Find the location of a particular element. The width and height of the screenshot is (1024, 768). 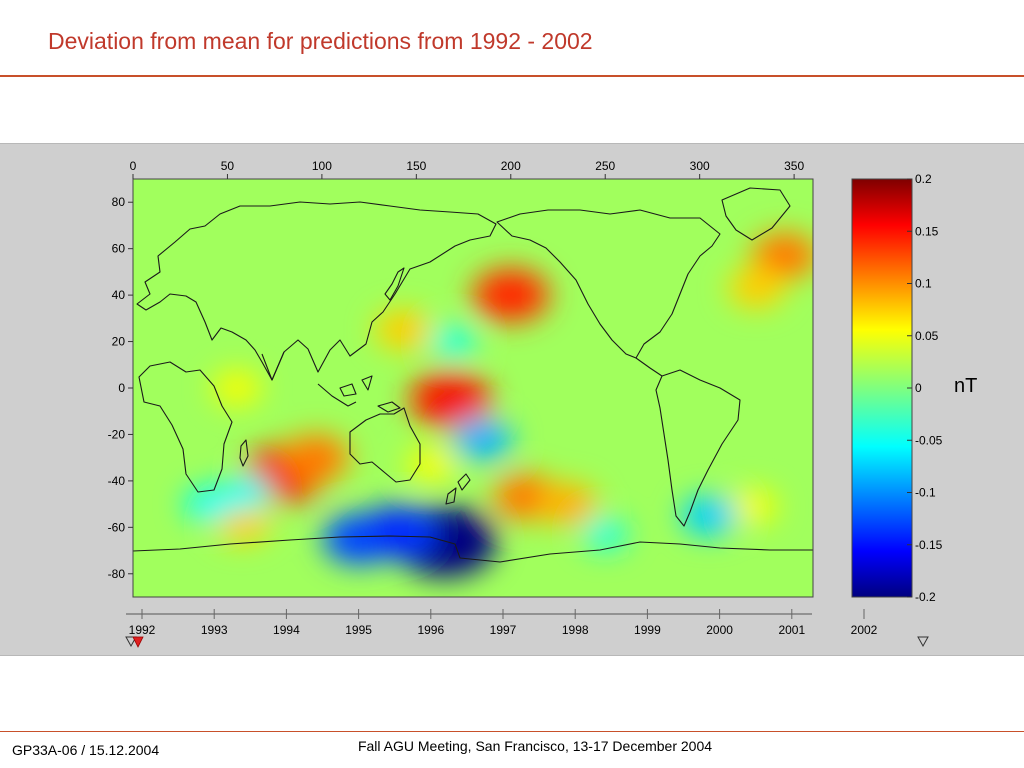

time-slider-label: 1996 is located at coordinates (430, 630).